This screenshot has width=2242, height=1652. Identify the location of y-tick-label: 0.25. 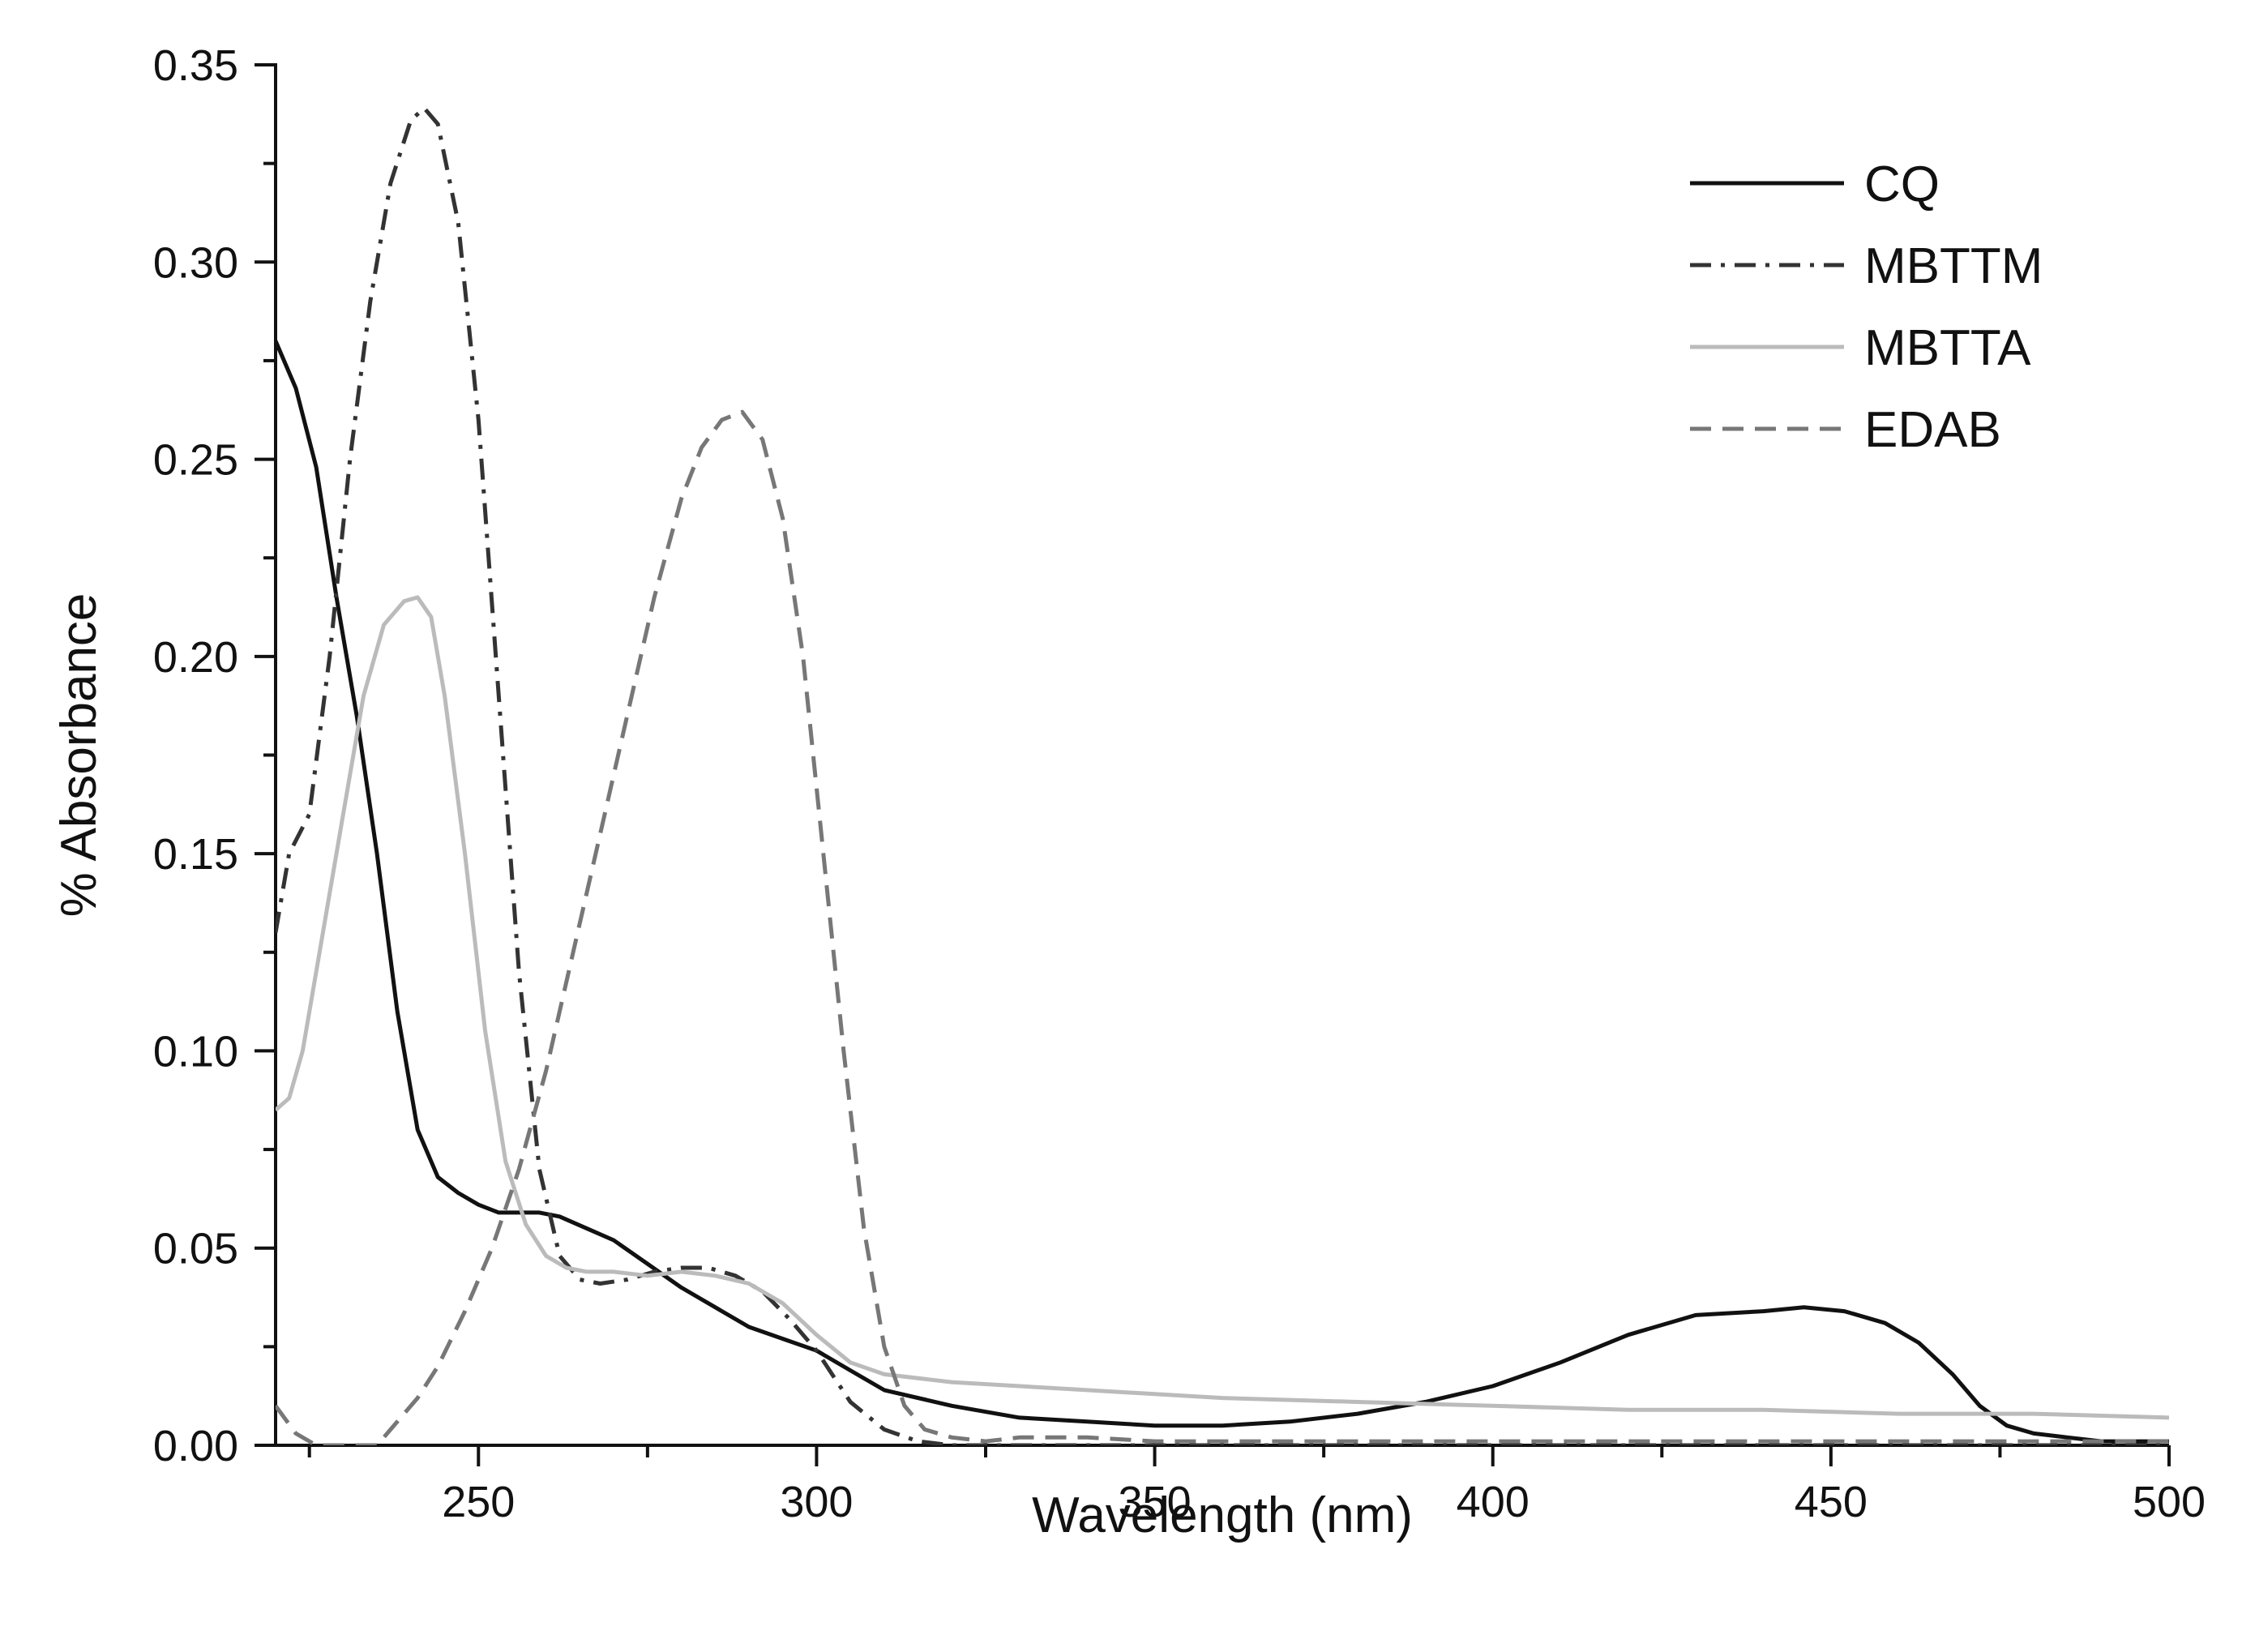
(196, 461).